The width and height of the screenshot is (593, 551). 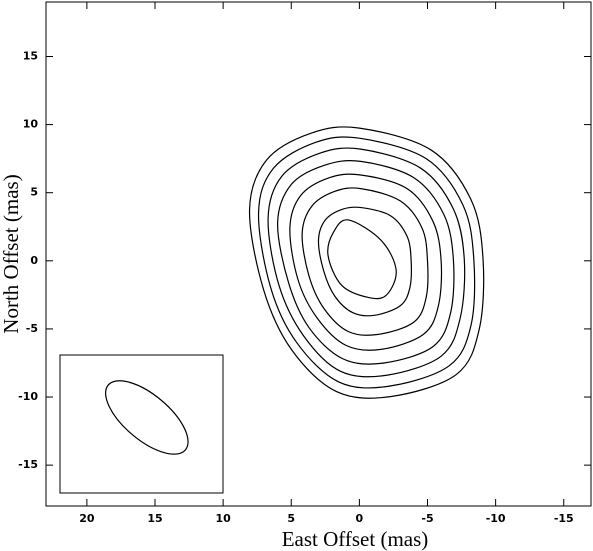 What do you see at coordinates (154, 518) in the screenshot?
I see `x-tick-label: 15` at bounding box center [154, 518].